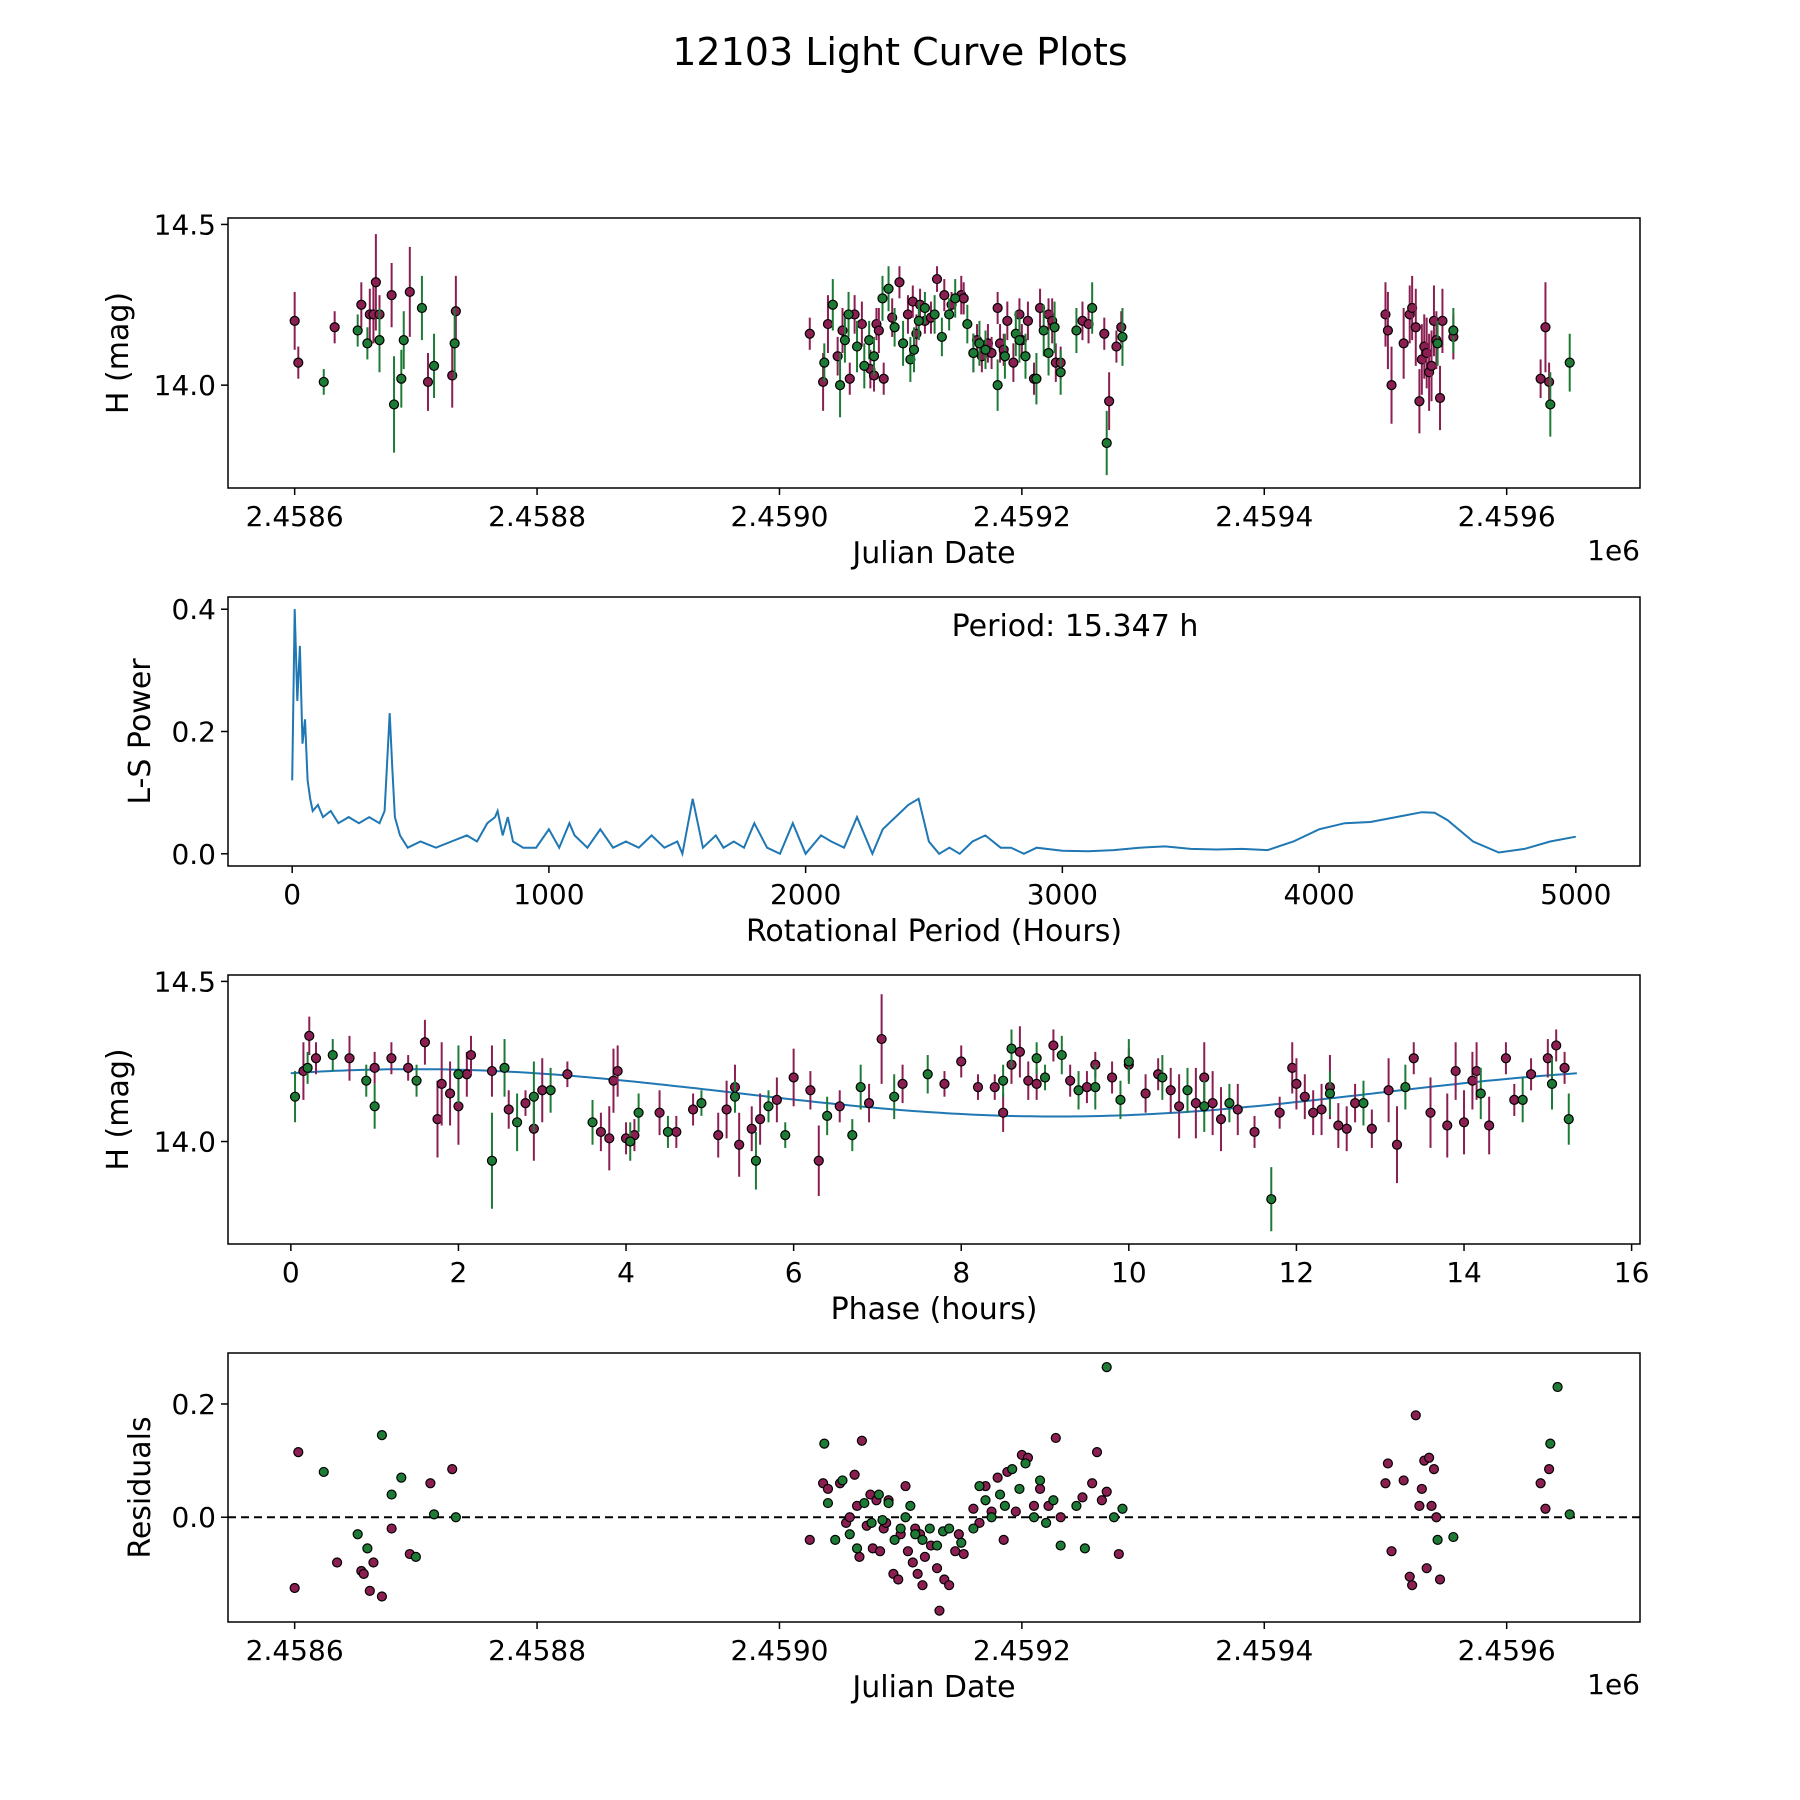  Describe the element at coordinates (779, 516) in the screenshot. I see `x-tick-label: 2.4590` at that location.